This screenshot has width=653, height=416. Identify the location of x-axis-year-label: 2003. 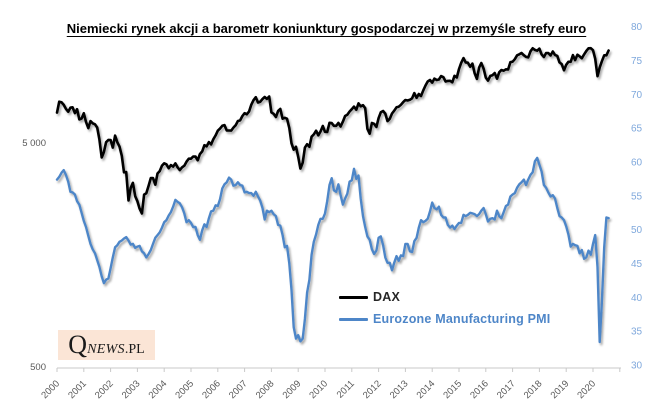
(131, 389).